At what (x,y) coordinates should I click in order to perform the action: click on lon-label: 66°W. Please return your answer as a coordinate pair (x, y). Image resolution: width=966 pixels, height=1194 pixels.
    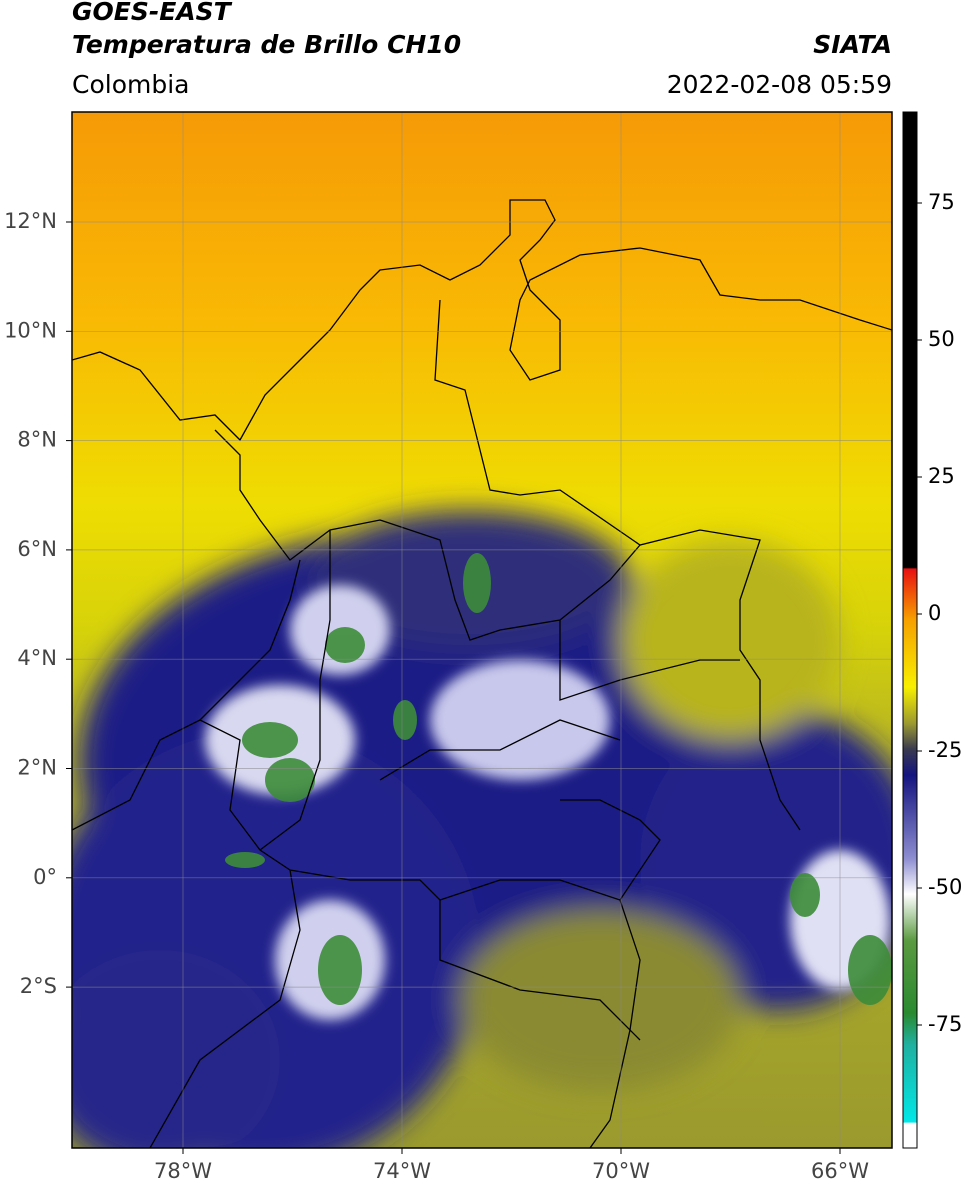
    Looking at the image, I should click on (840, 1171).